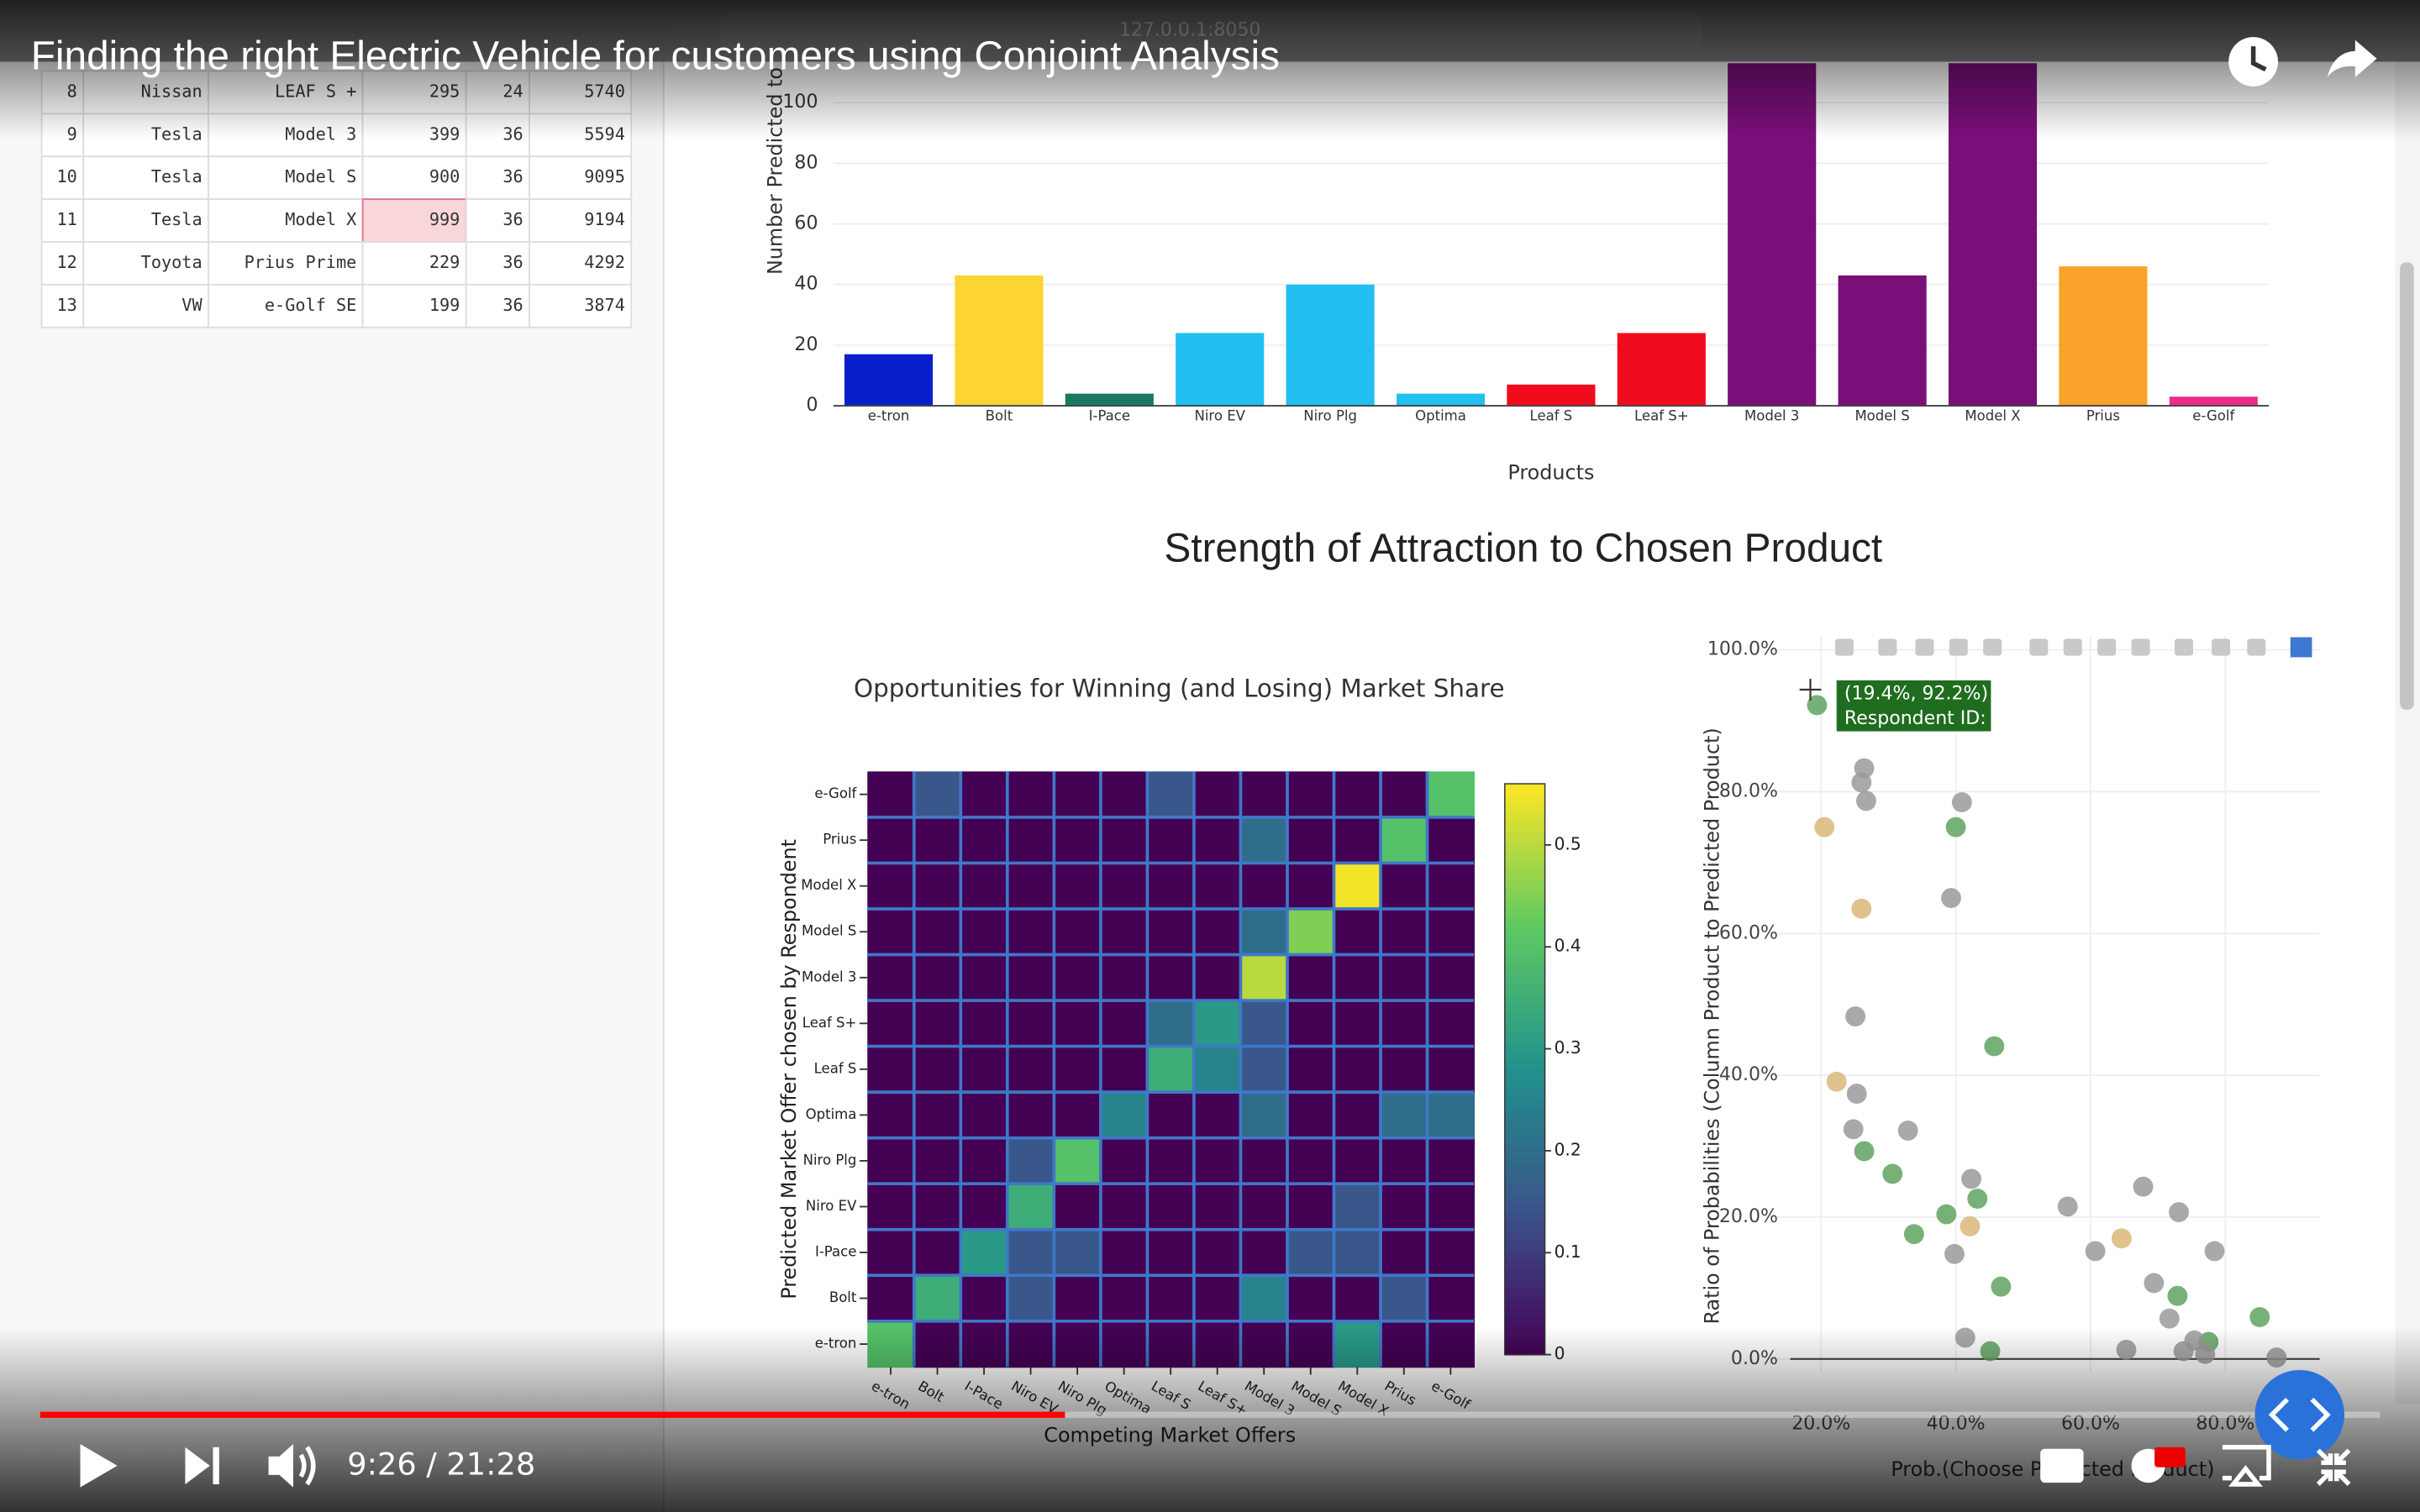  What do you see at coordinates (2407, 486) in the screenshot?
I see `scrollbar-thumb` at bounding box center [2407, 486].